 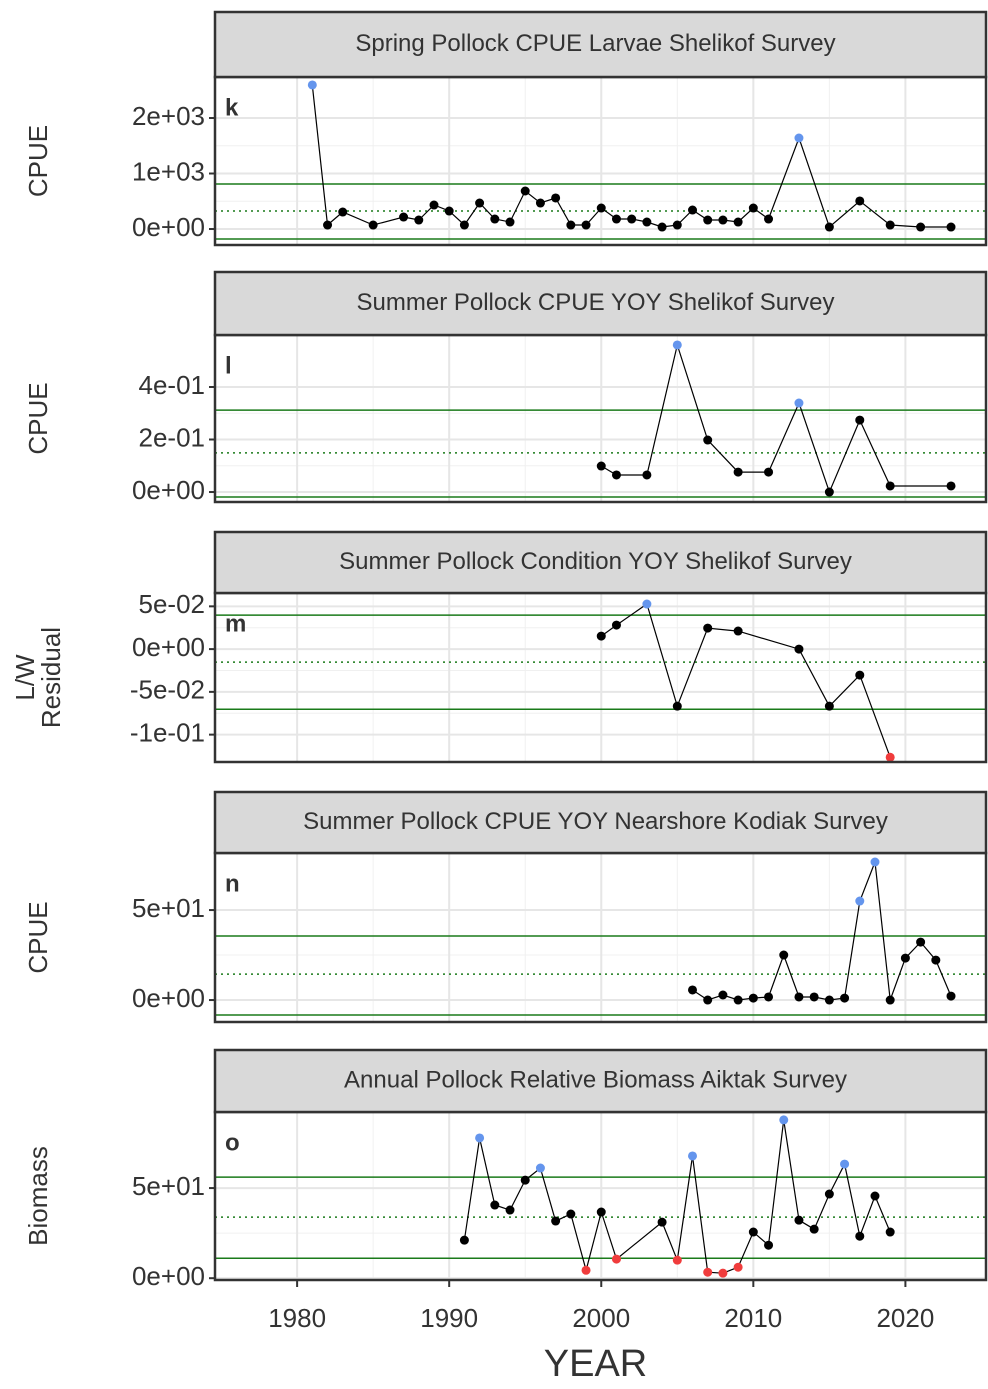 What do you see at coordinates (228, 365) in the screenshot?
I see `panel-letter: l` at bounding box center [228, 365].